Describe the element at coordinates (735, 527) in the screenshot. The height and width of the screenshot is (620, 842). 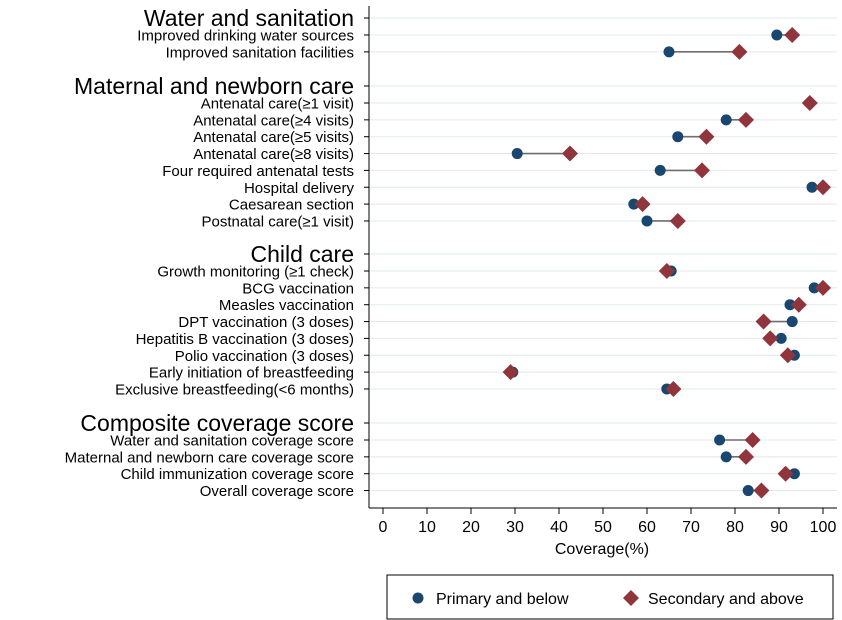
I see `x-tick-label: 80` at that location.